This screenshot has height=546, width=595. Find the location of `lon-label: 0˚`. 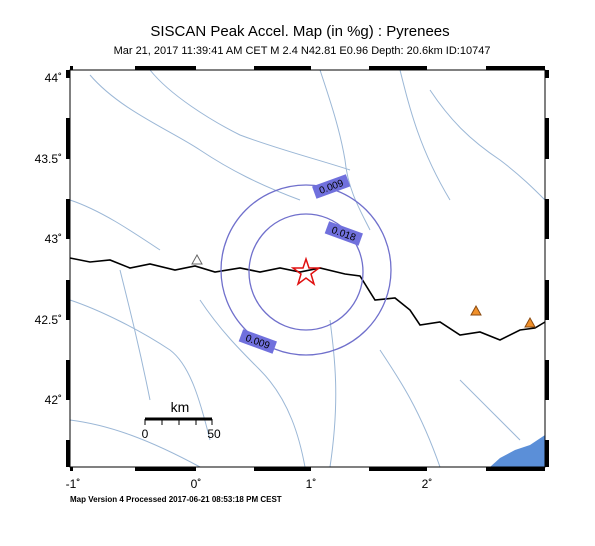

lon-label: 0˚ is located at coordinates (196, 484).